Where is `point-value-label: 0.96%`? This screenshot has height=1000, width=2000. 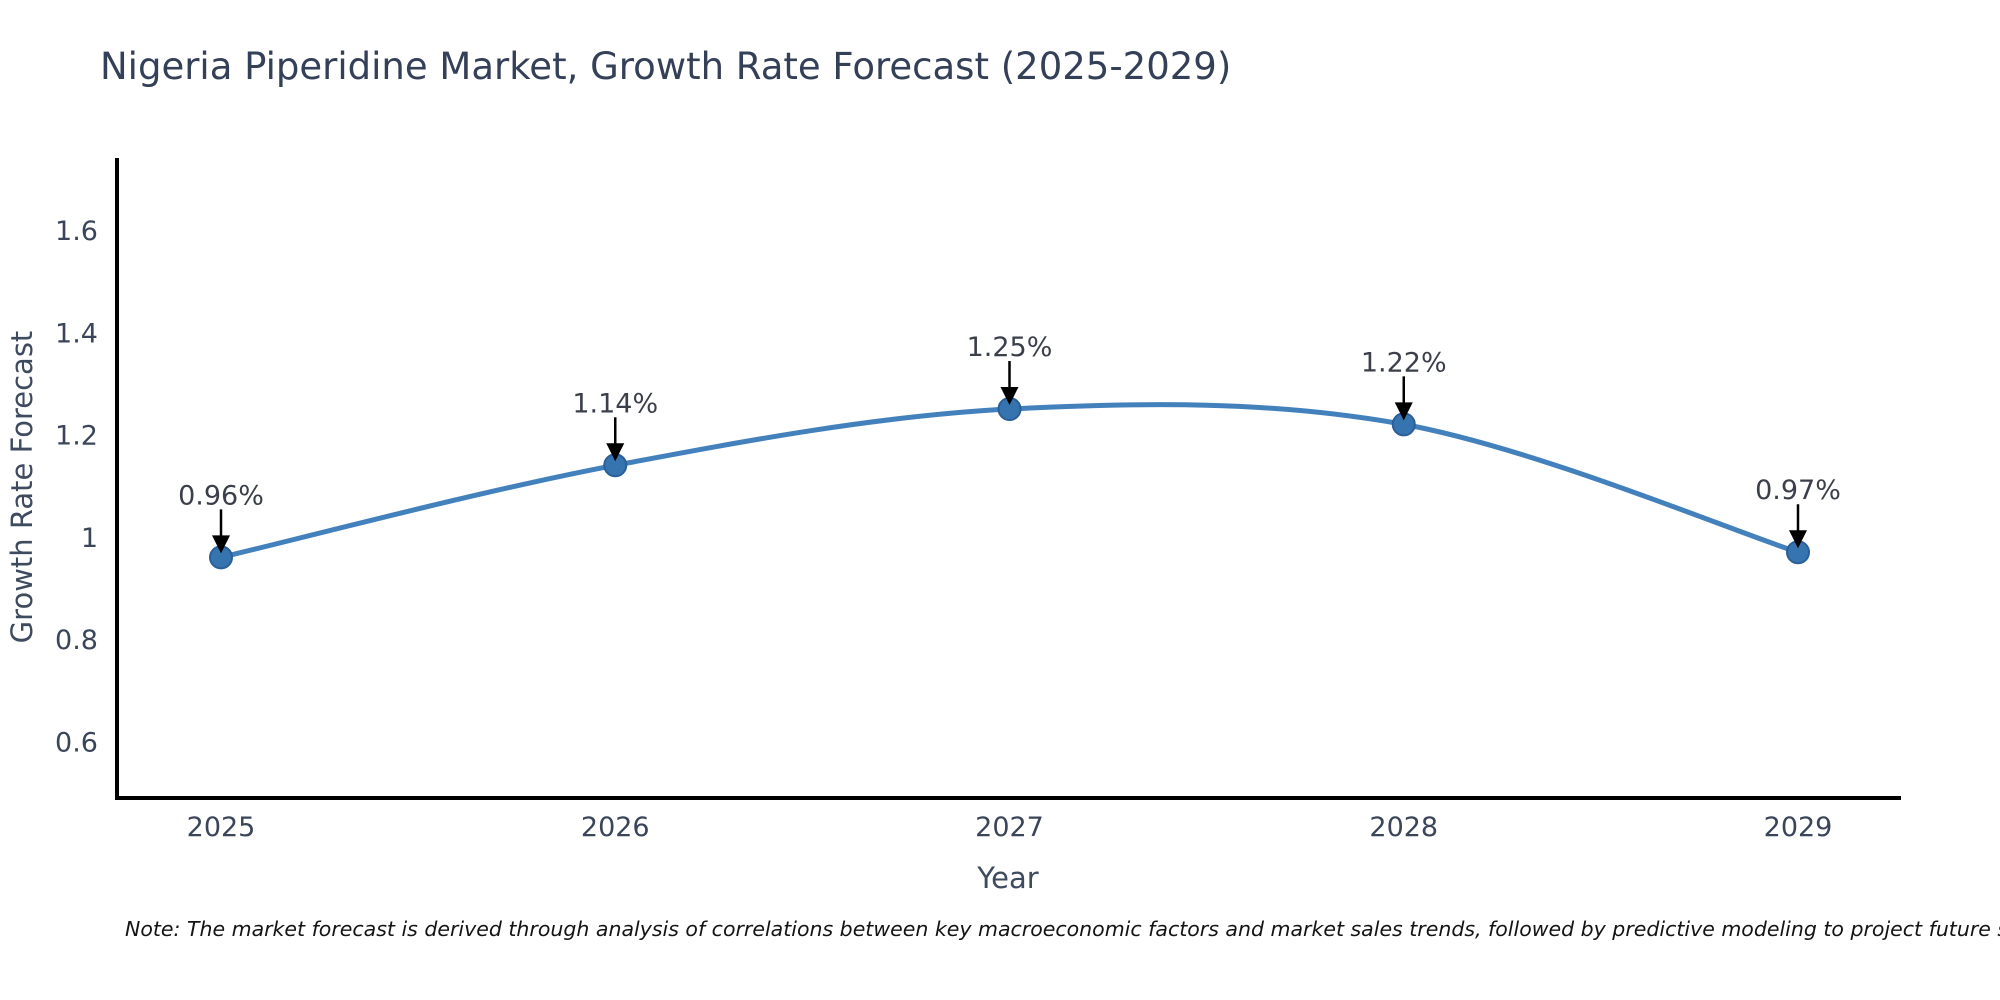
point-value-label: 0.96% is located at coordinates (221, 495).